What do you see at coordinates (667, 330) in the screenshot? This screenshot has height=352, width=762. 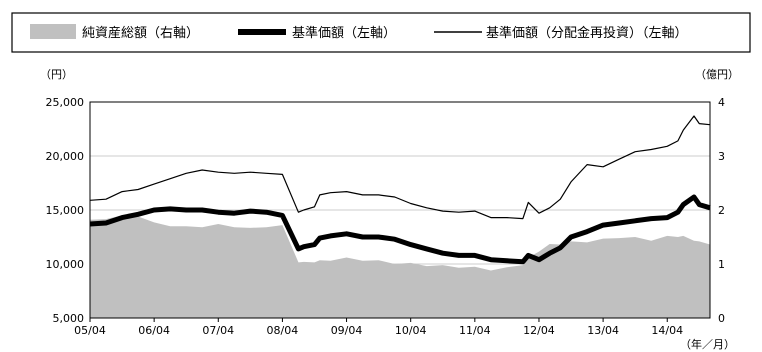 I see `x-tick-label: 14/04` at bounding box center [667, 330].